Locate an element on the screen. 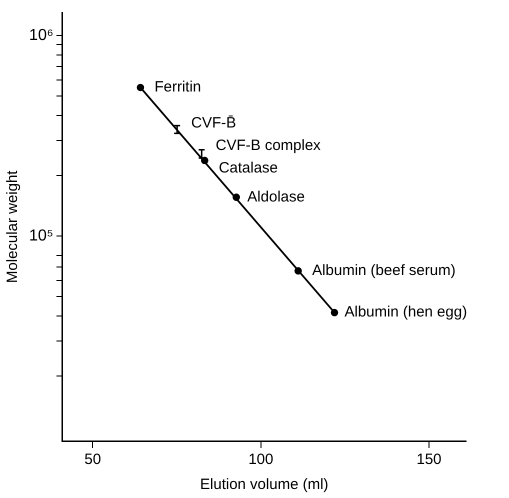 The image size is (509, 498). annotation: Albumin (beef serum) is located at coordinates (384, 271).